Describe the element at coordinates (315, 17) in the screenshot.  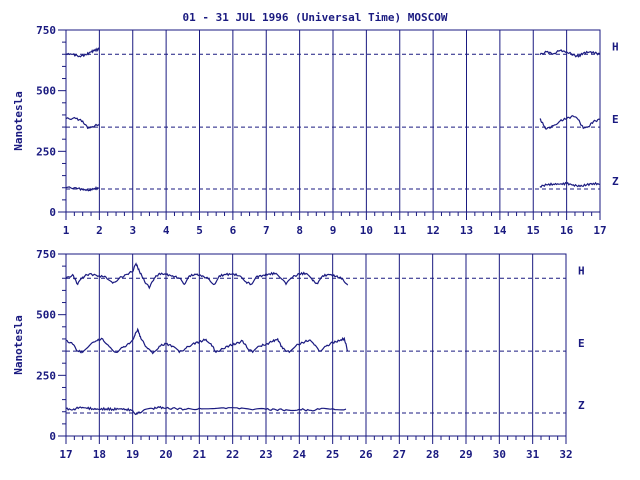
I see `chart-title: 01 - 31 JUL 1996 (Universal Time) MOSCOW` at that location.